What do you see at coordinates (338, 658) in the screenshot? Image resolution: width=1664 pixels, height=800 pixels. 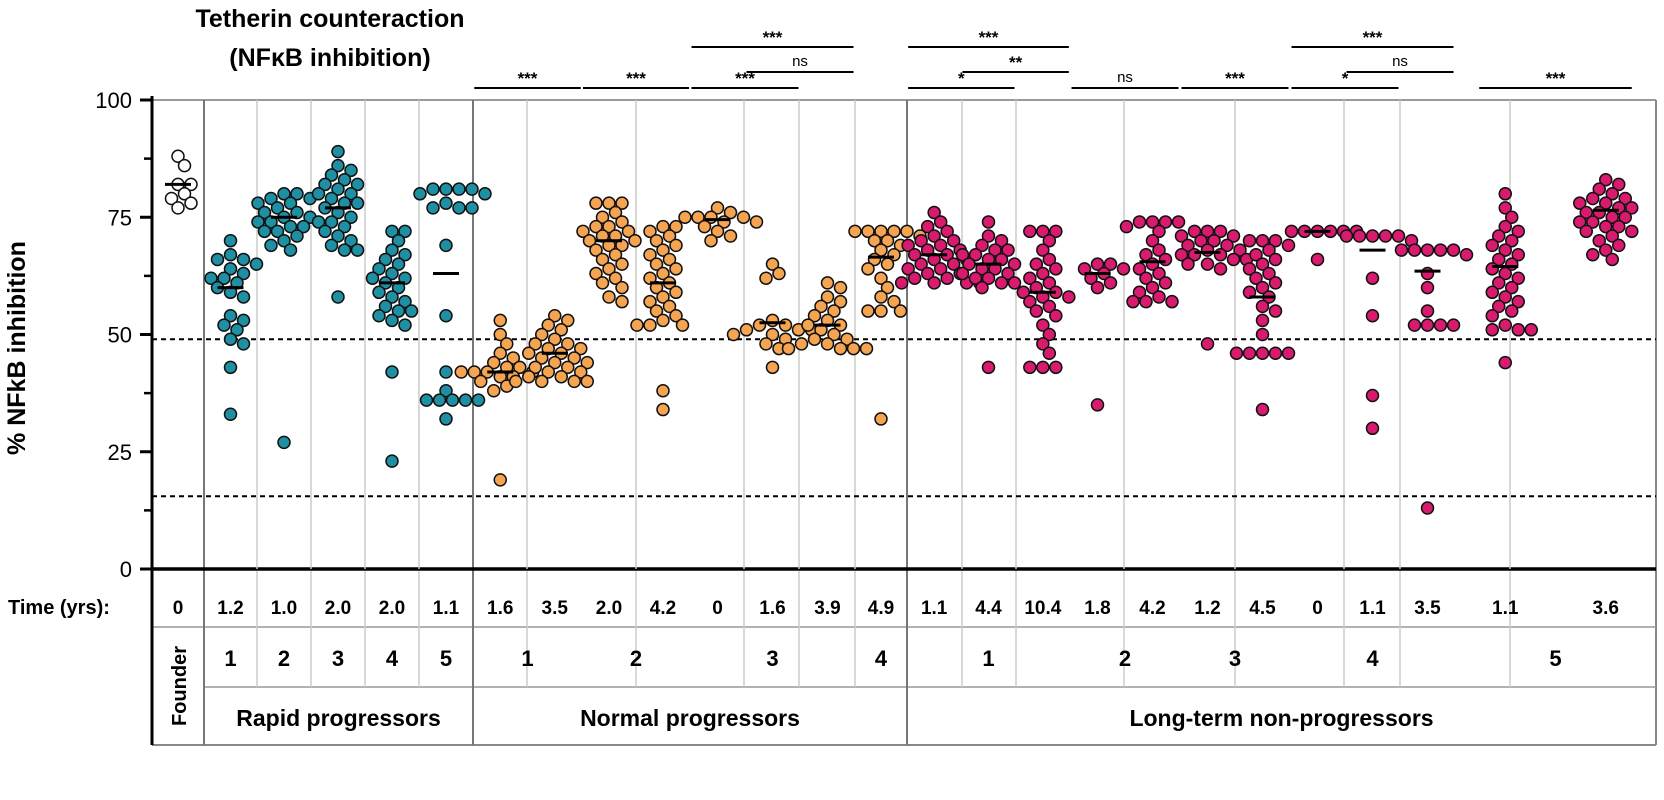 I see `individual-label-g1-i2: 3` at bounding box center [338, 658].